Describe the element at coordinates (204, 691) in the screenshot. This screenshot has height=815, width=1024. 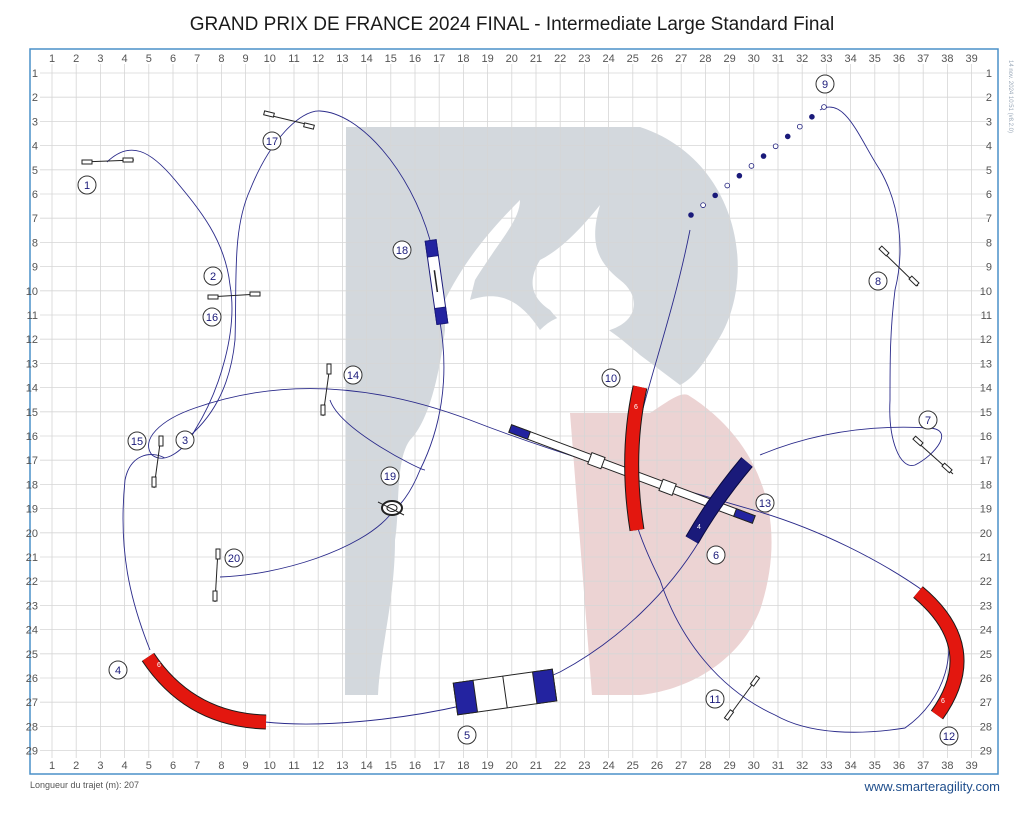
I see `tunnel-4: 6` at that location.